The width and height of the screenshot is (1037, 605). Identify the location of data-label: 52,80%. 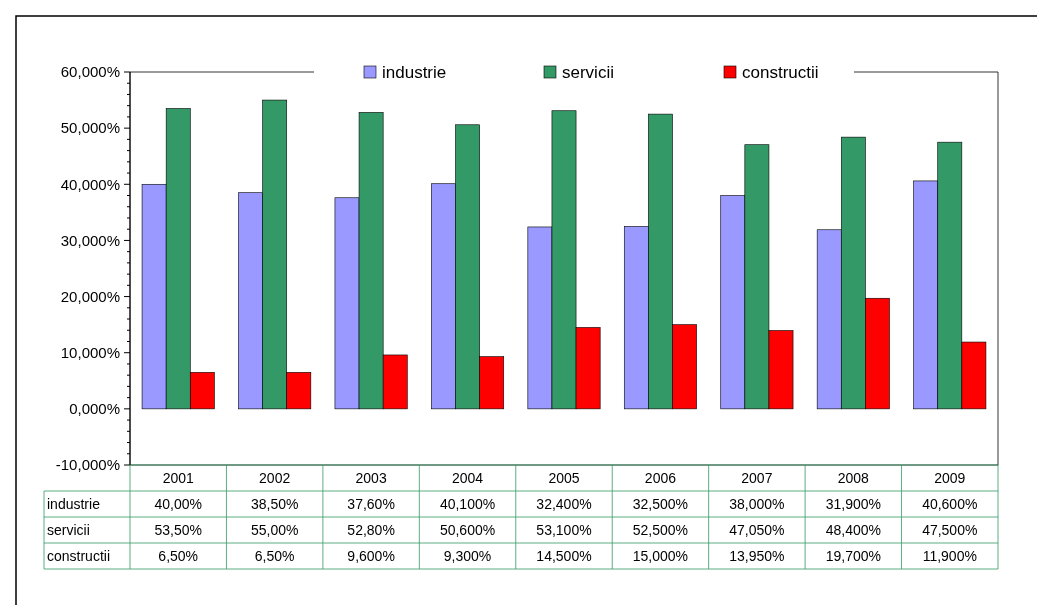
(371, 529).